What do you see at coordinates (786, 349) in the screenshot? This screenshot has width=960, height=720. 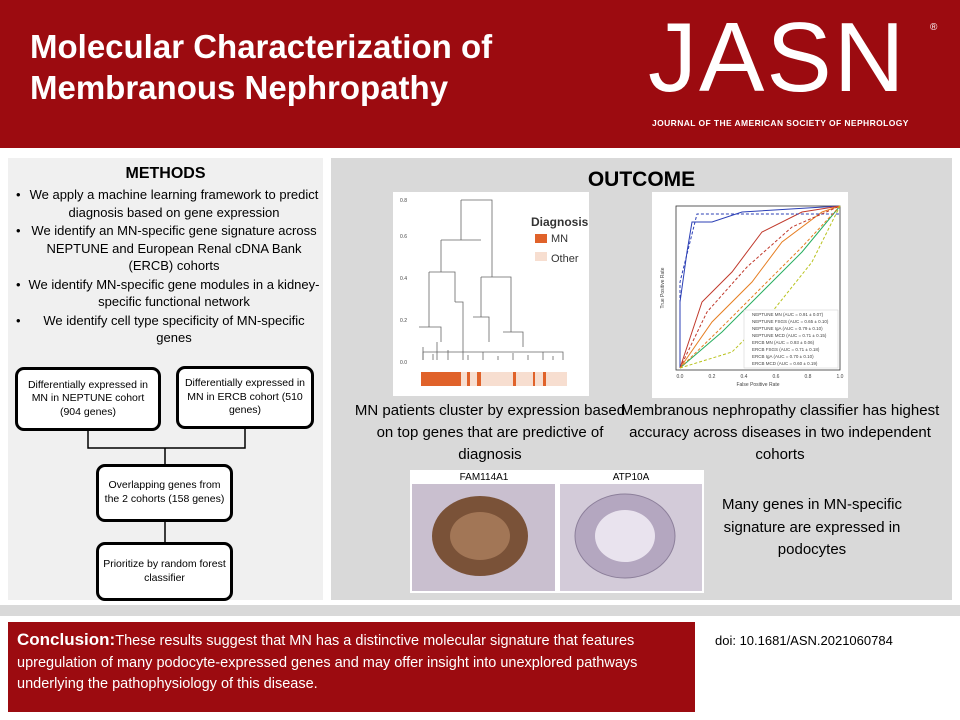 I see `roc-legend-entry: ERCB FSGS (AUC = 0.71 ± 0.18)` at bounding box center [786, 349].